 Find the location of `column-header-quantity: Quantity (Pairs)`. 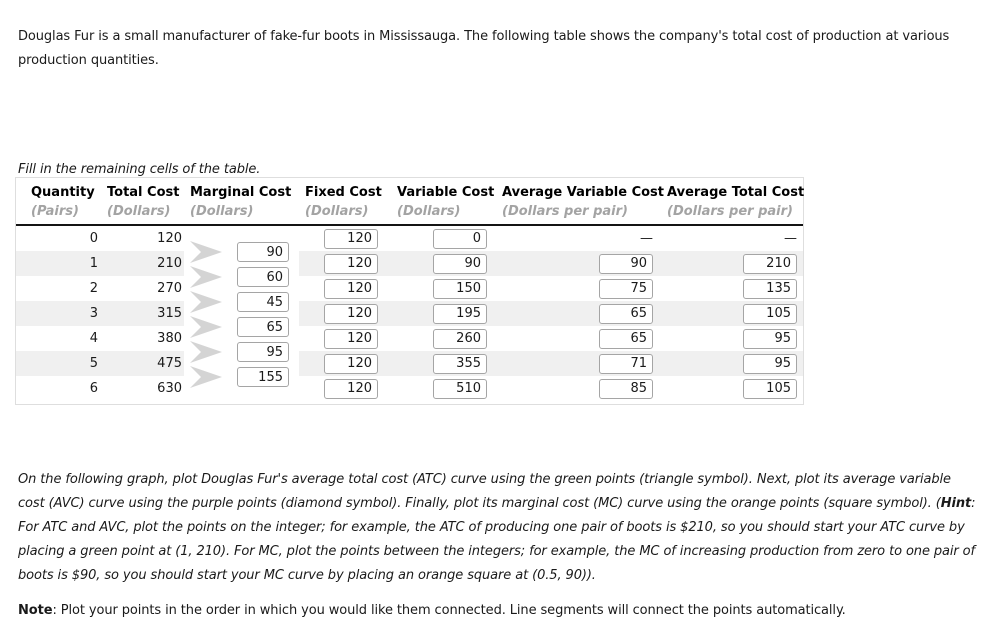

column-header-quantity: Quantity (Pairs) is located at coordinates (63, 202).